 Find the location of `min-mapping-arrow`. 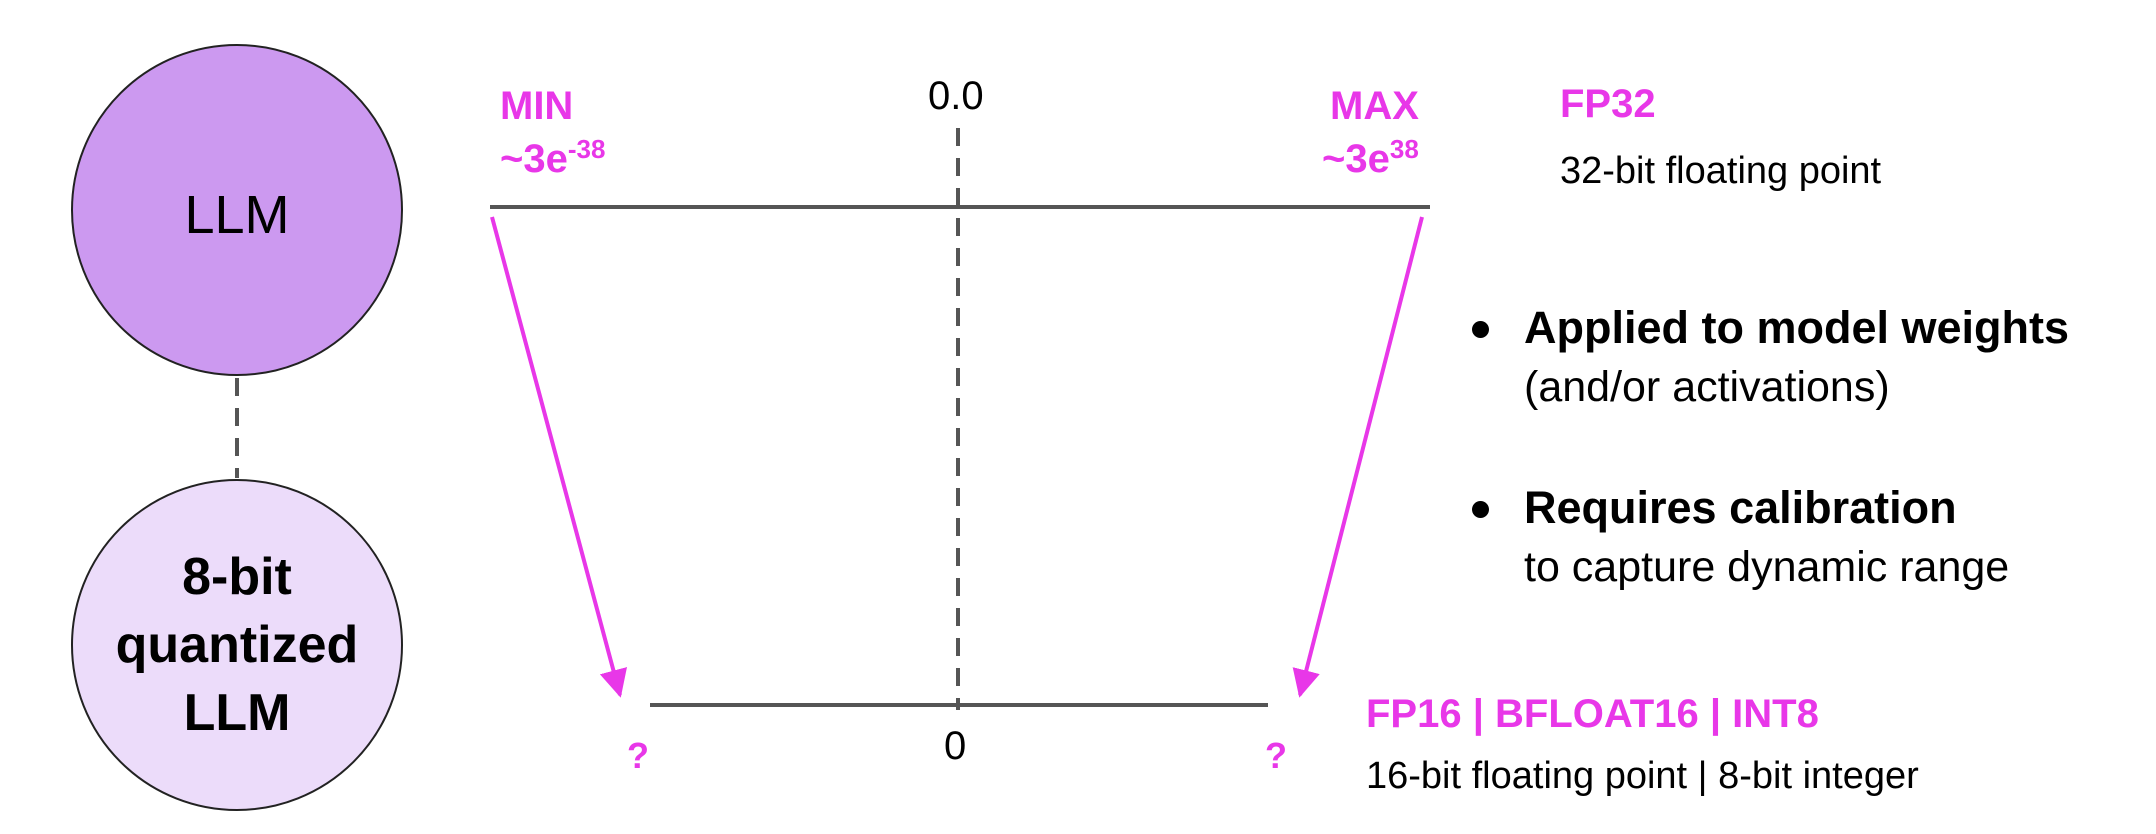

min-mapping-arrow is located at coordinates (559, 457).